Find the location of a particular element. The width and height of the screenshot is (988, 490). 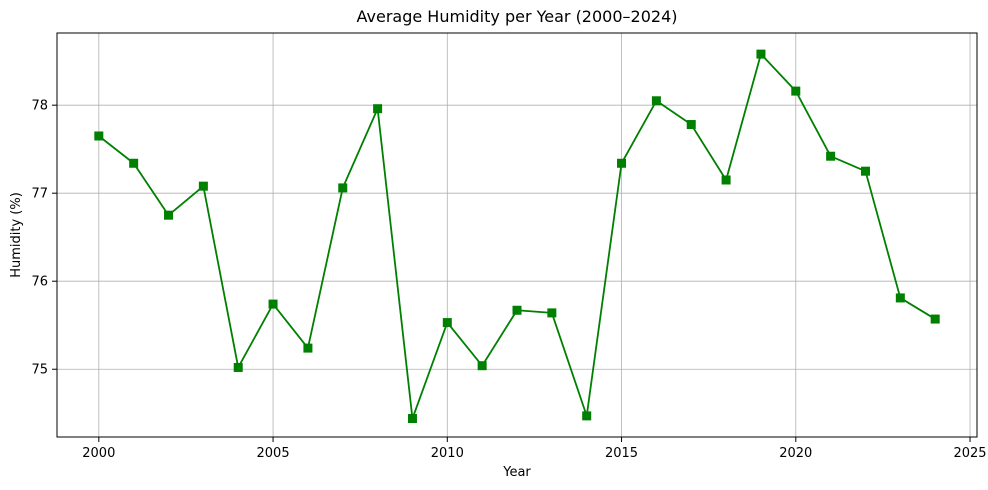

y-tick-label: 76 is located at coordinates (39, 282).